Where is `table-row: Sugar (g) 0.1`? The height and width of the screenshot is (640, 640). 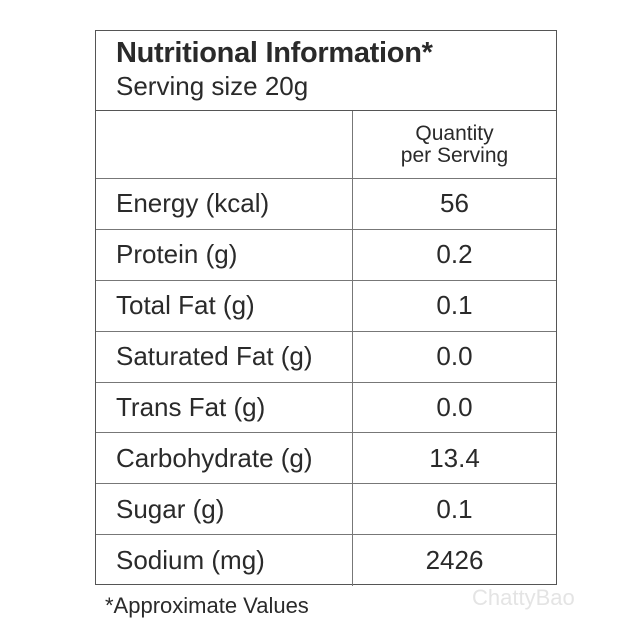
table-row: Sugar (g) 0.1 is located at coordinates (326, 510).